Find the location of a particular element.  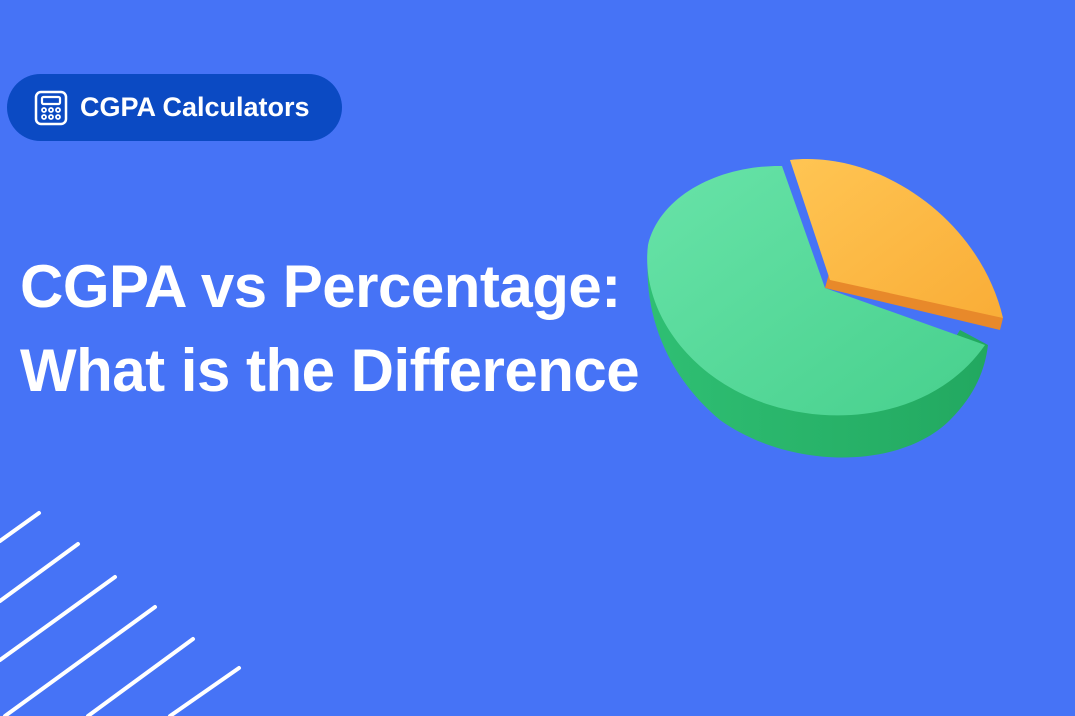

pie-orange-slice is located at coordinates (896, 238).